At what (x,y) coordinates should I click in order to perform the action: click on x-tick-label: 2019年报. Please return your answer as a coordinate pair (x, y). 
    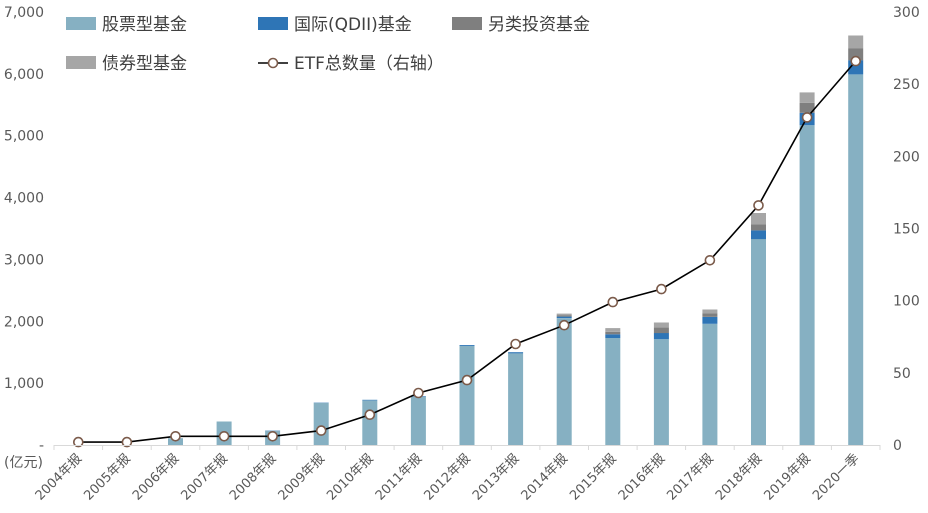
    Looking at the image, I should click on (788, 477).